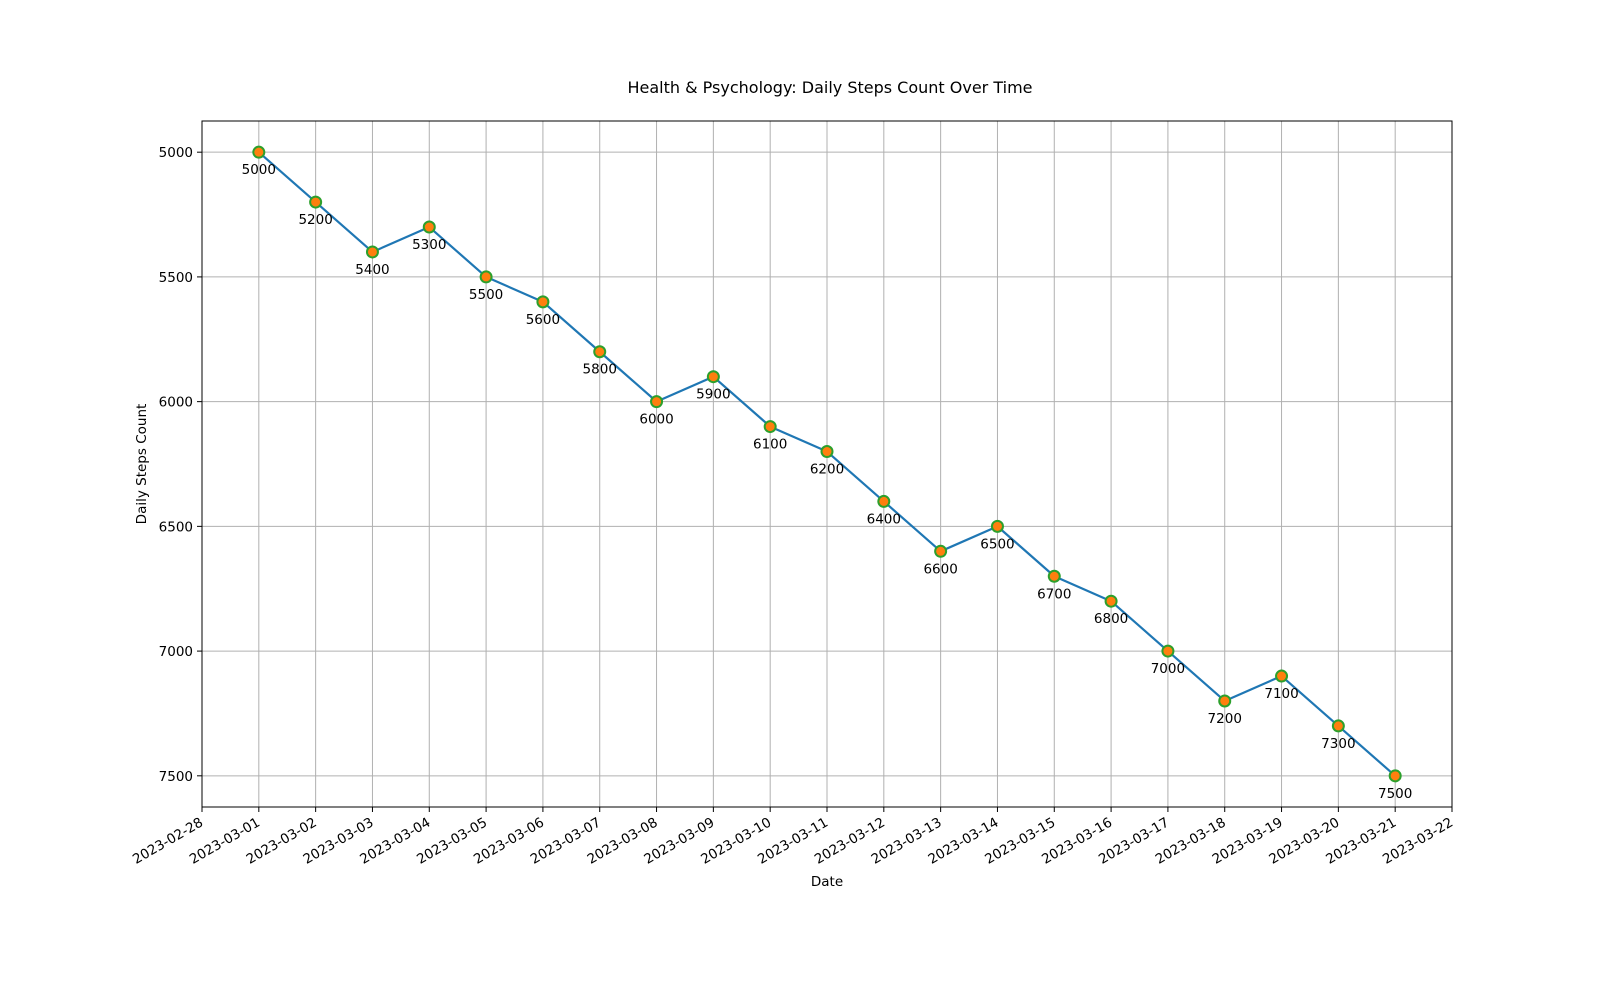 The height and width of the screenshot is (1000, 1600). What do you see at coordinates (176, 652) in the screenshot?
I see `y-tick-label: 7000` at bounding box center [176, 652].